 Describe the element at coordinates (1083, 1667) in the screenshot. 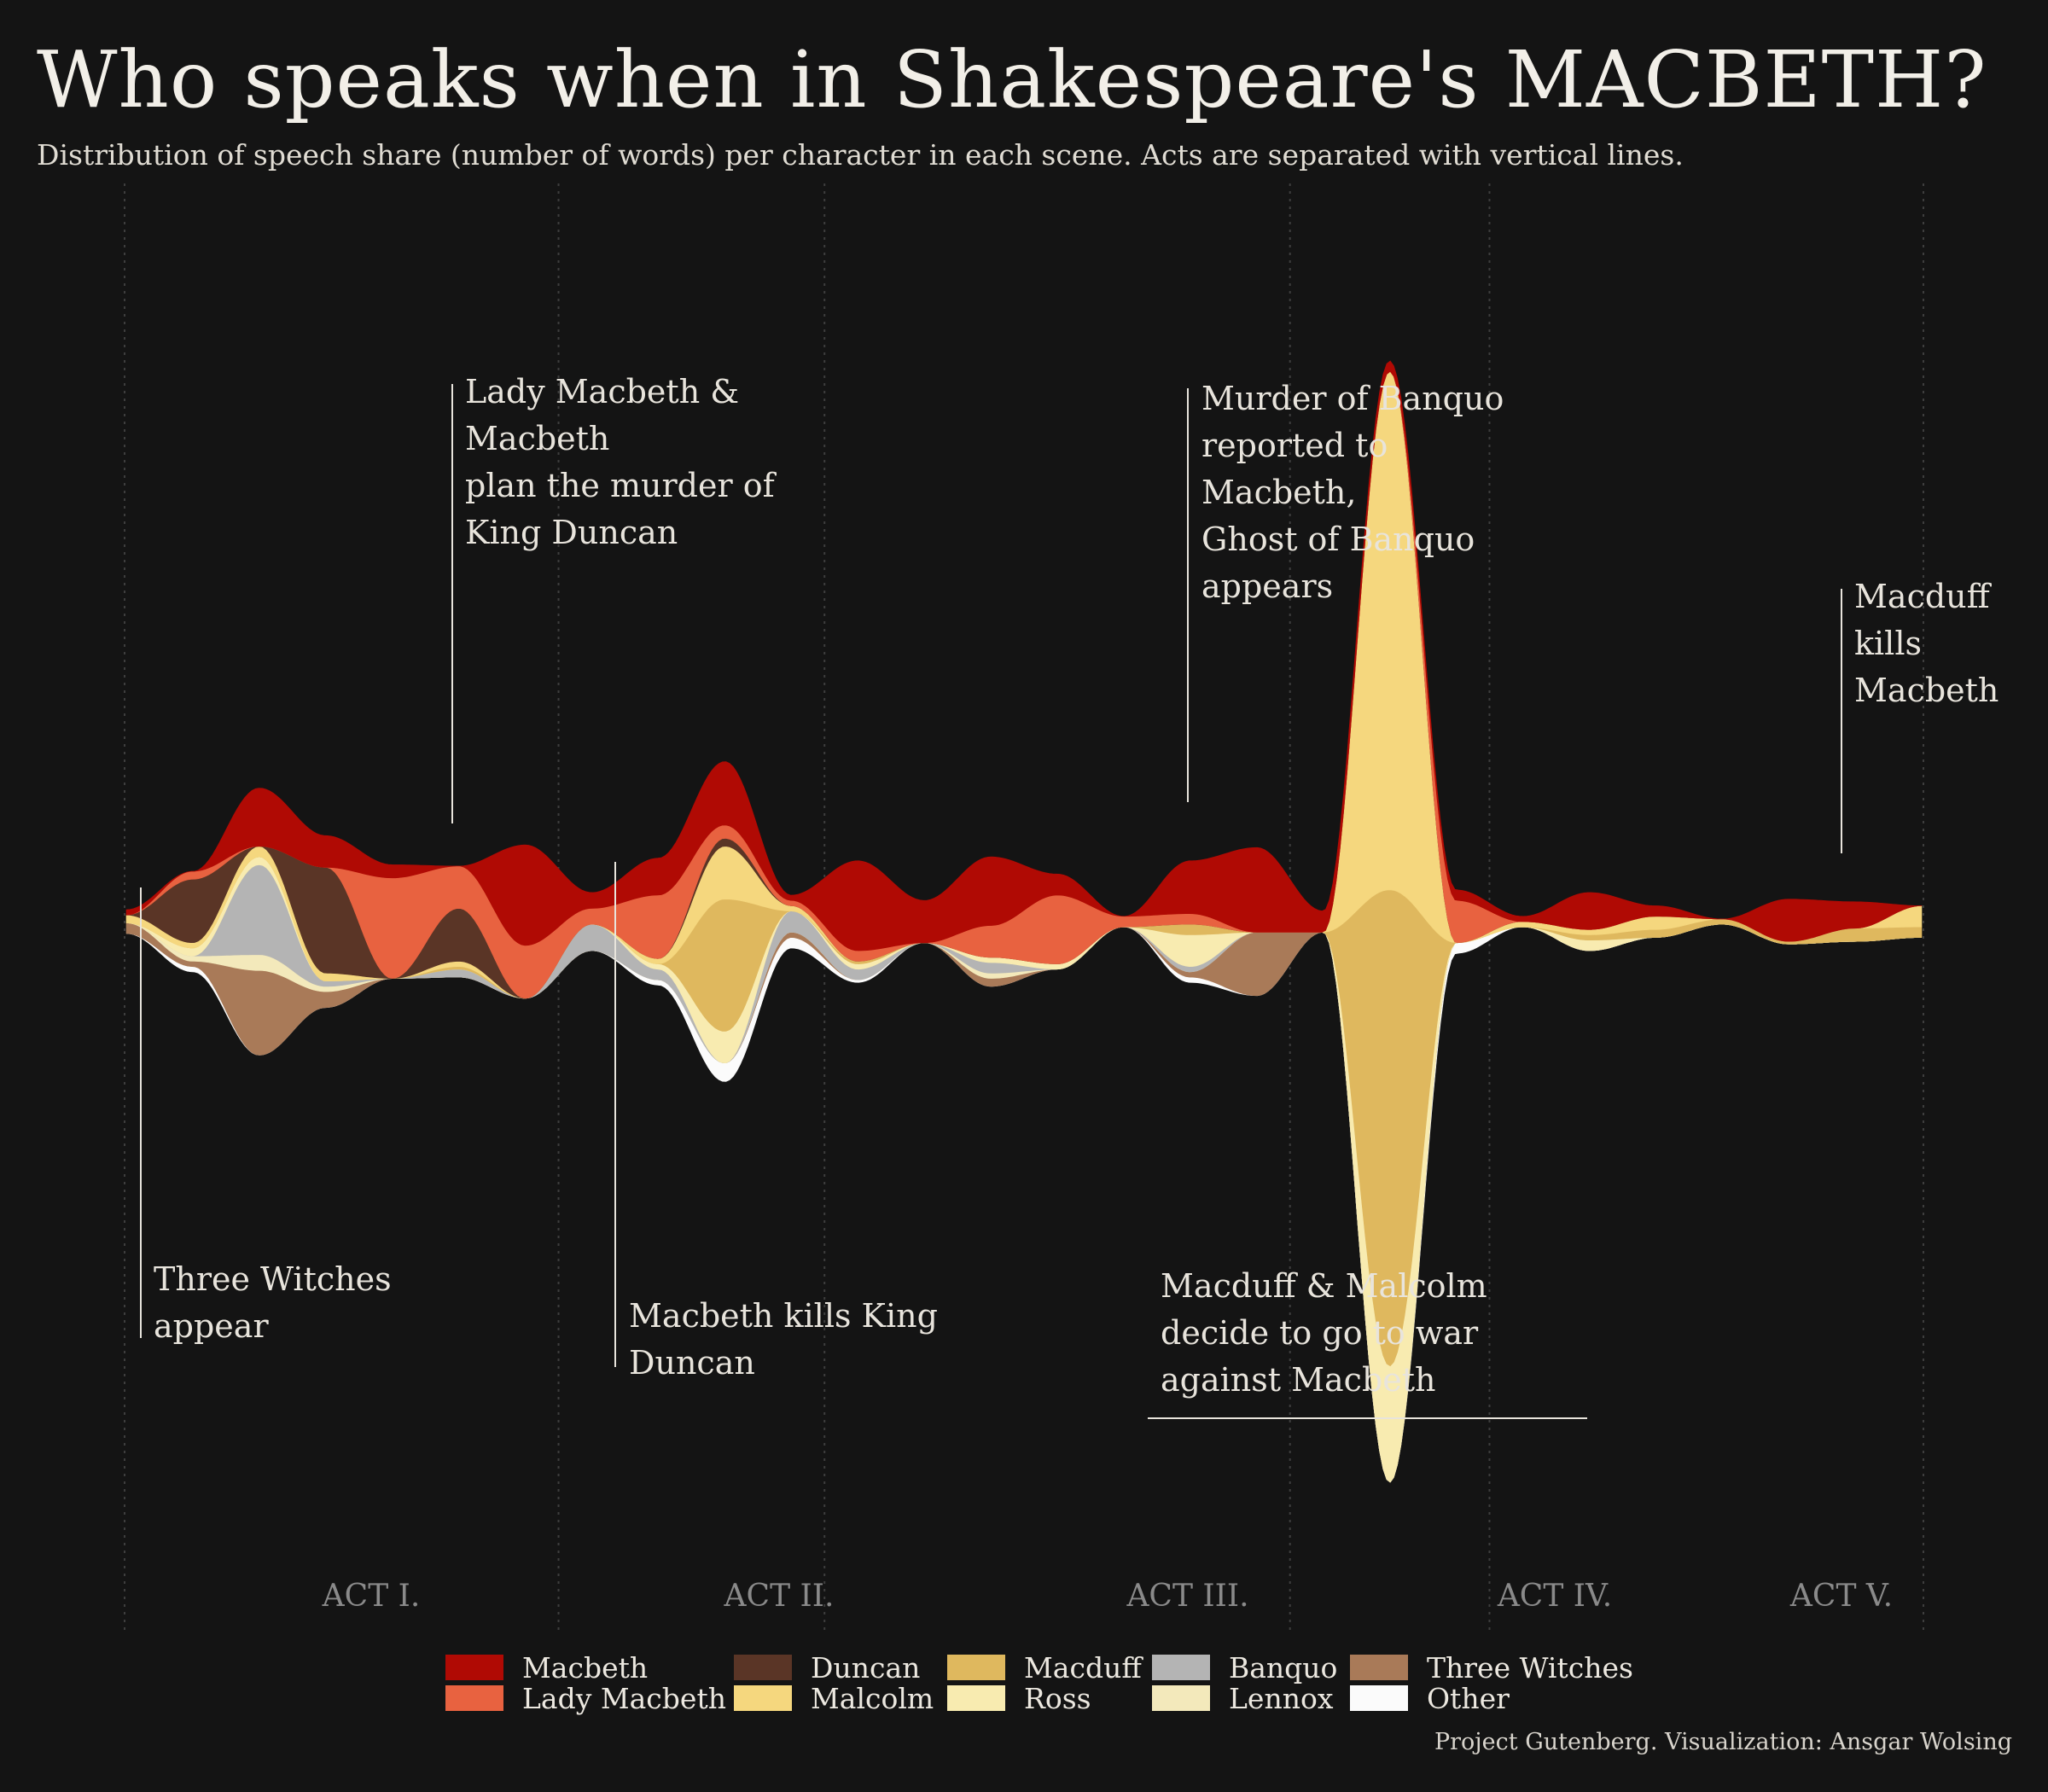

I see `legend-label: Macduff` at that location.